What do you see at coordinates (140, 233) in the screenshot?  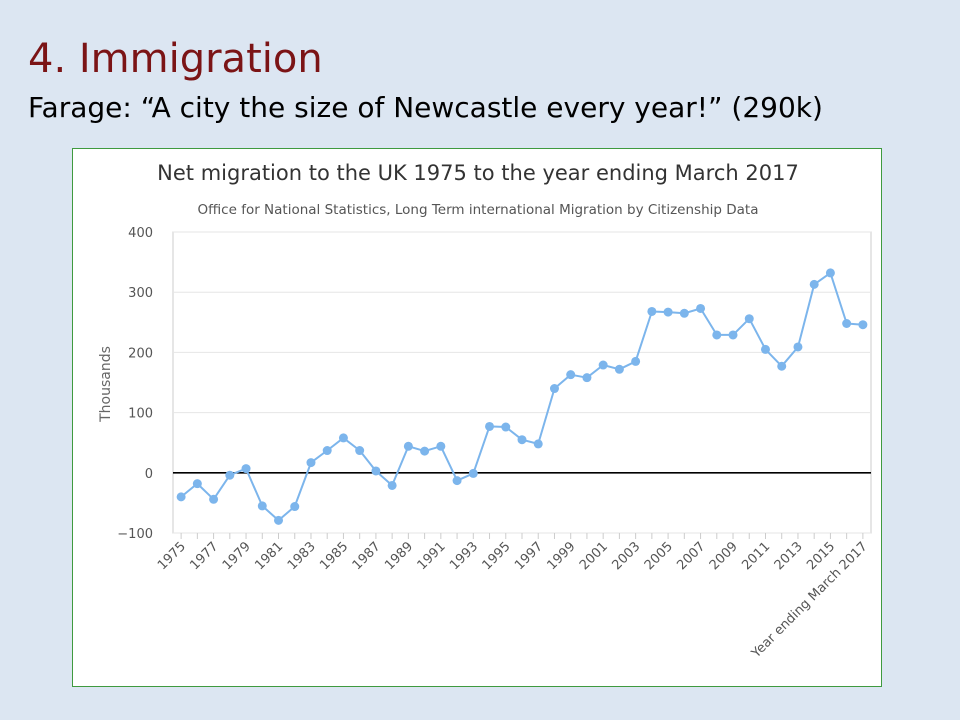 I see `y-tick-label: 400` at bounding box center [140, 233].